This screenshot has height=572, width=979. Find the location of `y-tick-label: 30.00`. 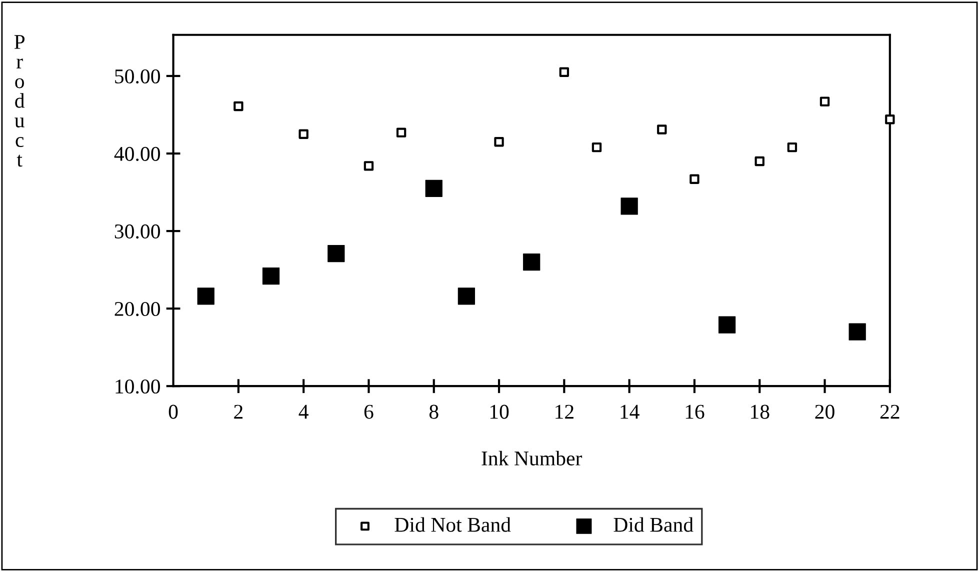

y-tick-label: 30.00 is located at coordinates (137, 231).